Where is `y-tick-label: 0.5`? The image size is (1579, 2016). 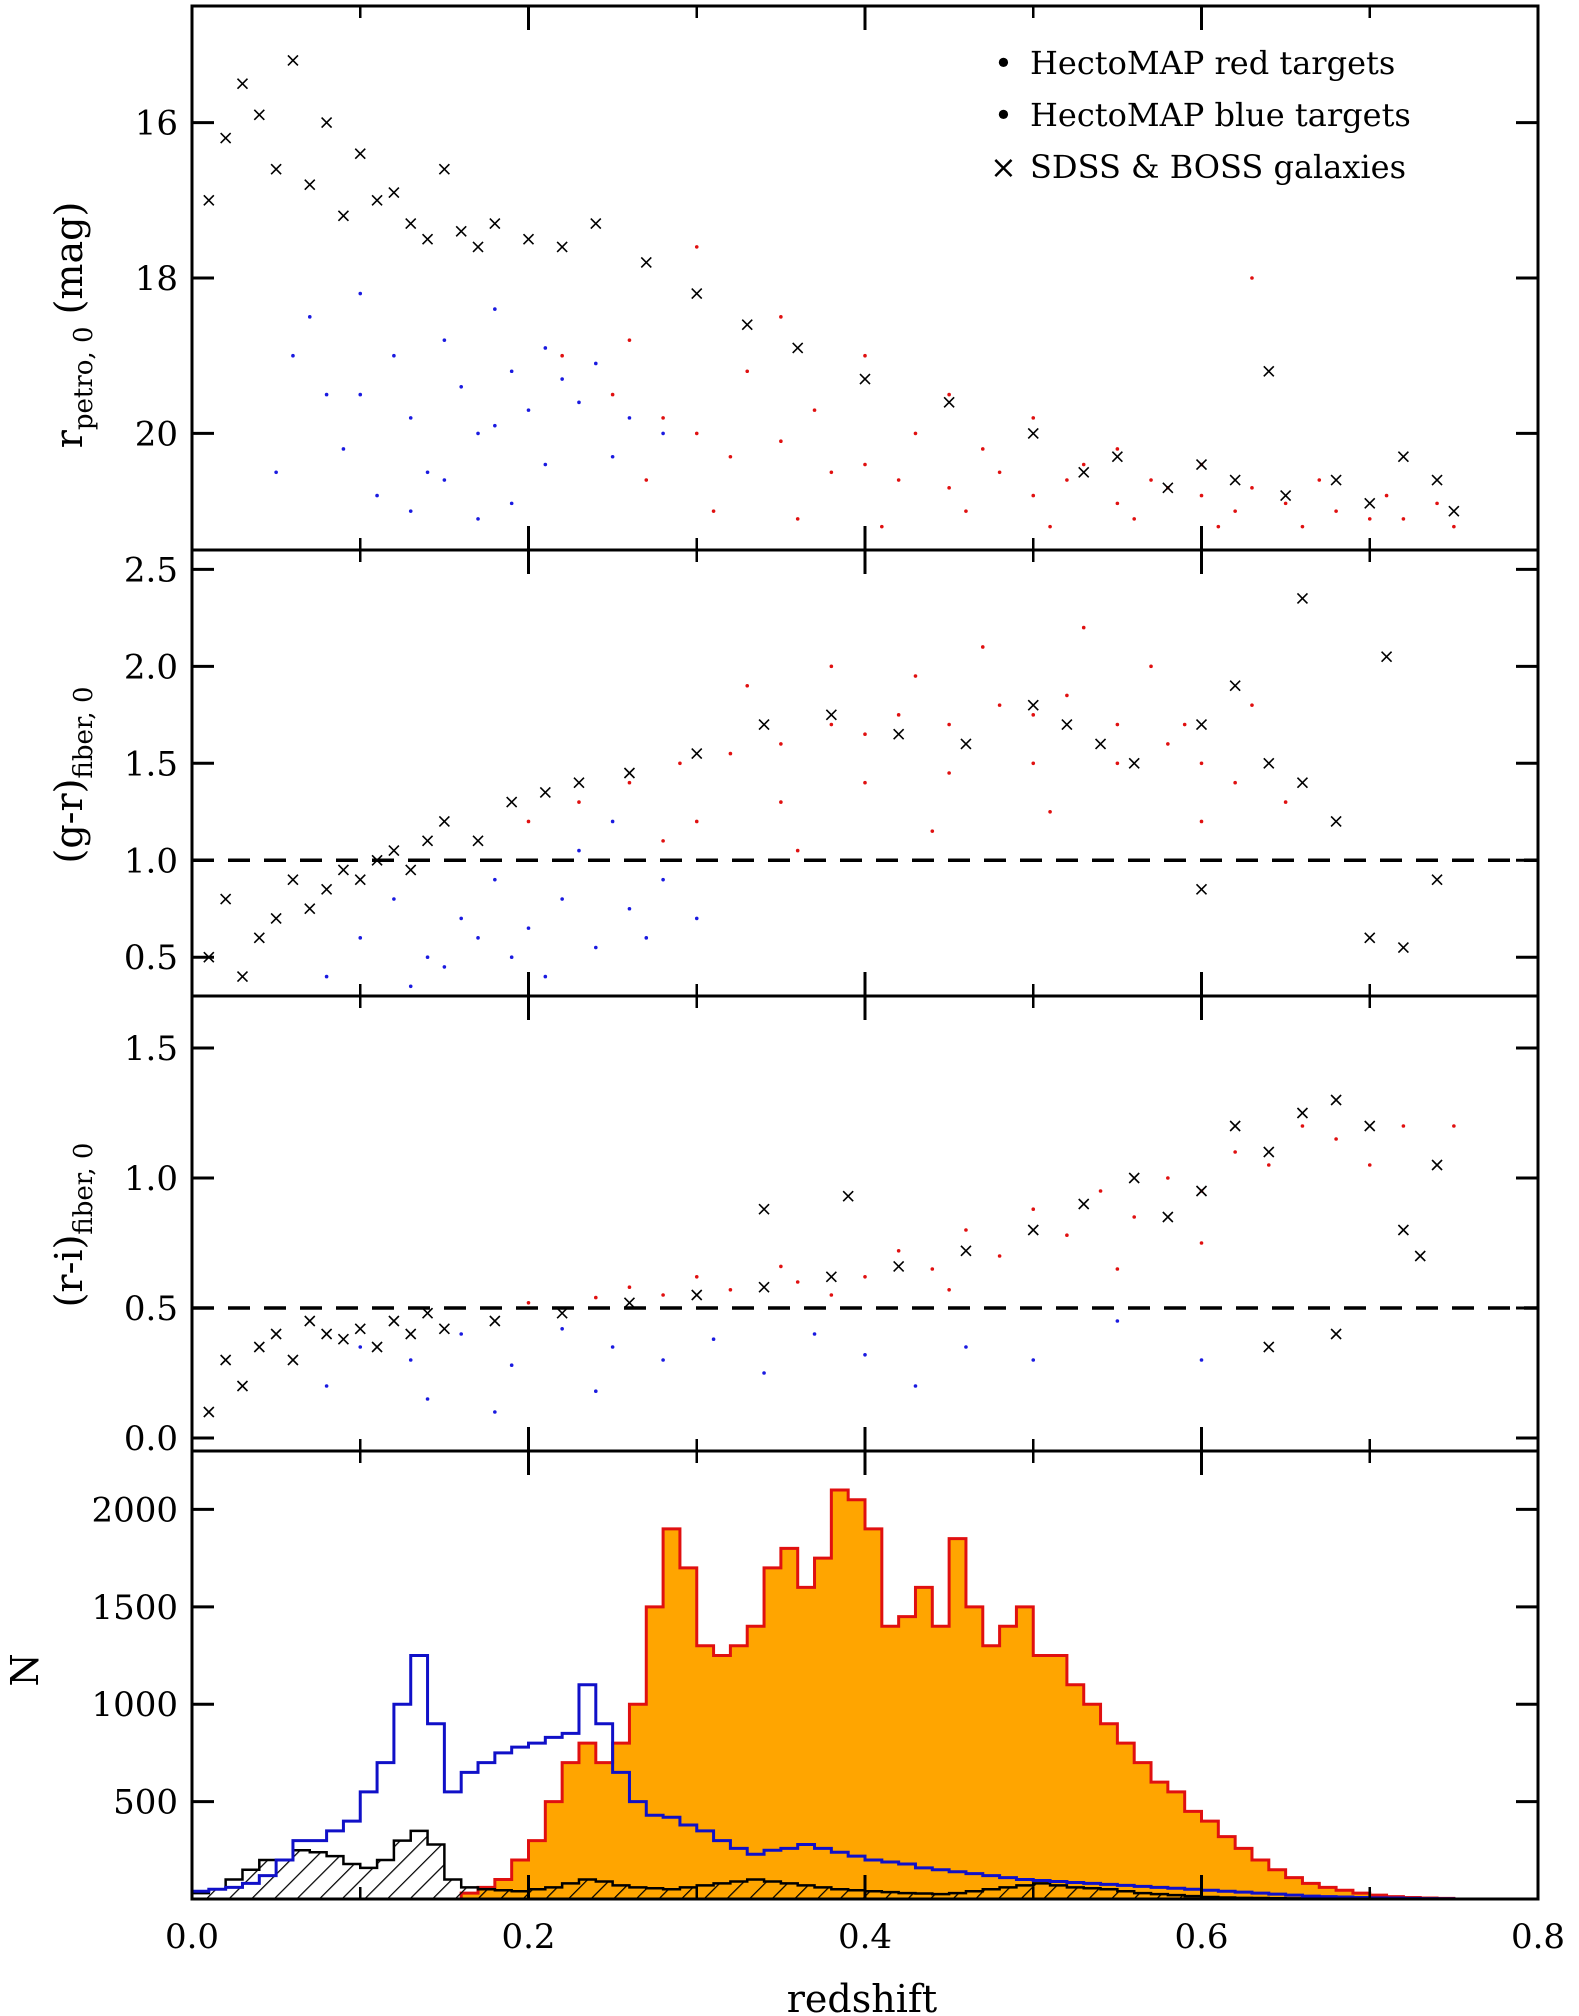
y-tick-label: 0.5 is located at coordinates (151, 958).